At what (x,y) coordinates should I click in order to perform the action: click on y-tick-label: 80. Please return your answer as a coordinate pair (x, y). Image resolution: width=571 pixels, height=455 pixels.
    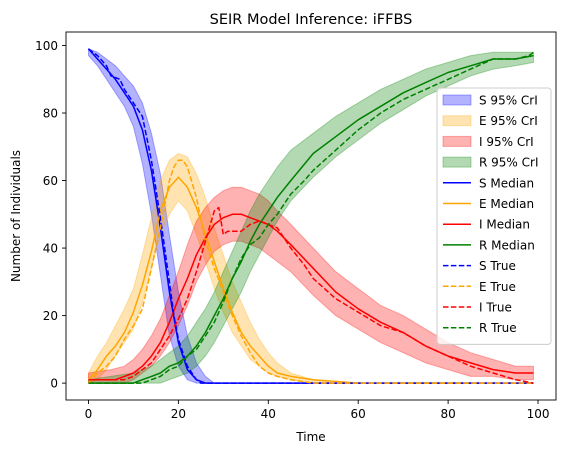
    Looking at the image, I should click on (50, 114).